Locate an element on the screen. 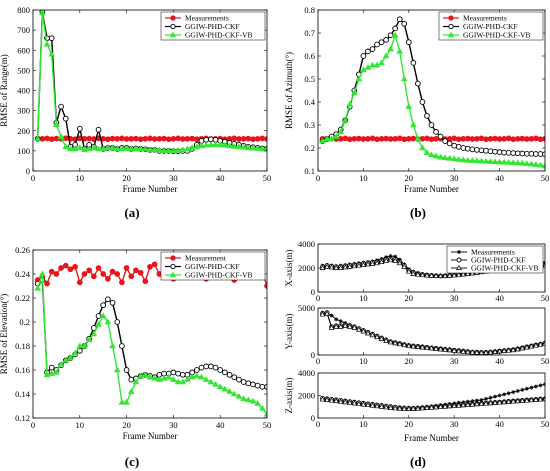 The width and height of the screenshot is (550, 471). x-tick-label: 40 is located at coordinates (220, 425).